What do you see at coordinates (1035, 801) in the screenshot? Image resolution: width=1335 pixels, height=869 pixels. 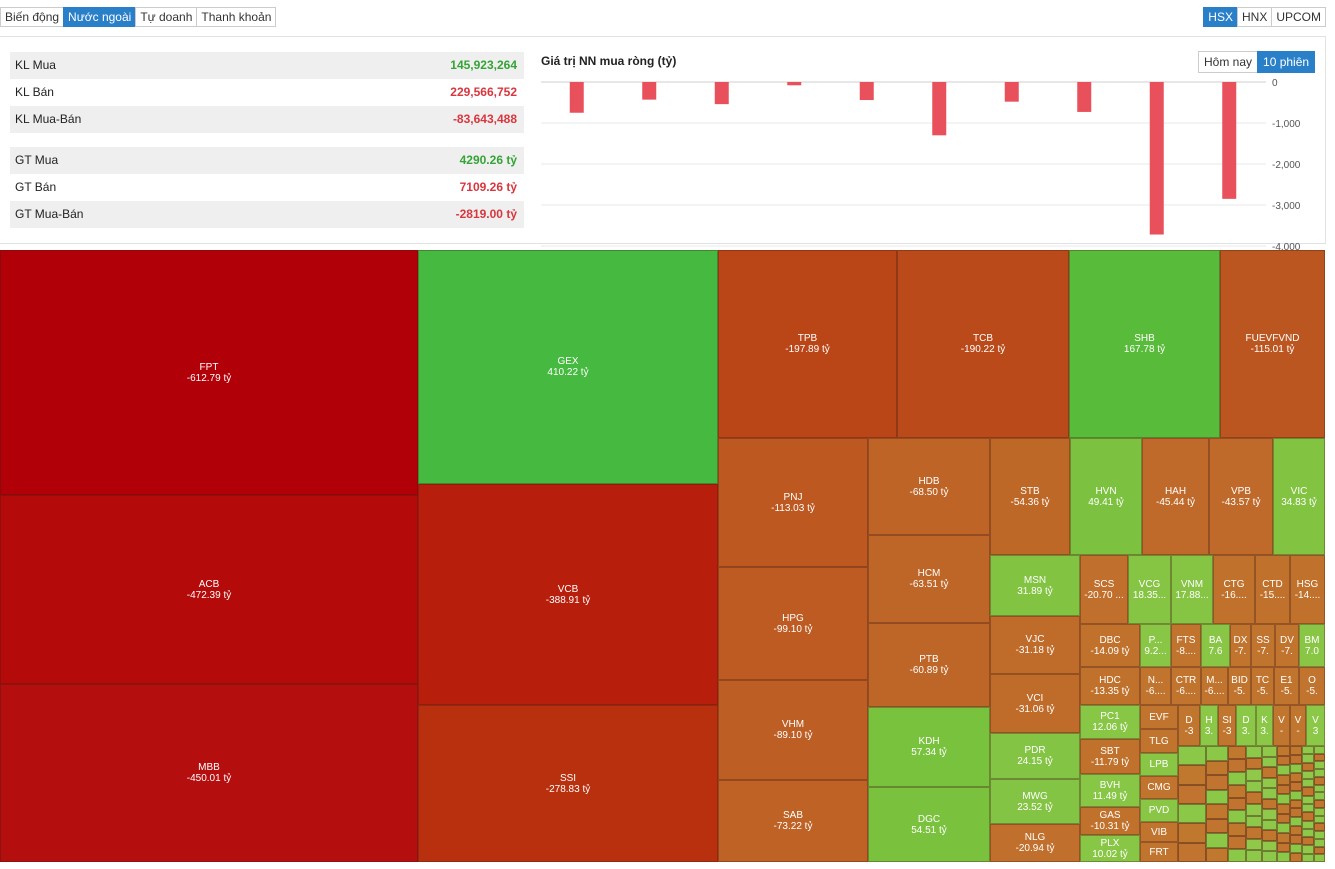 I see `treemap-tile: MWG 23.52 tỷ` at bounding box center [1035, 801].